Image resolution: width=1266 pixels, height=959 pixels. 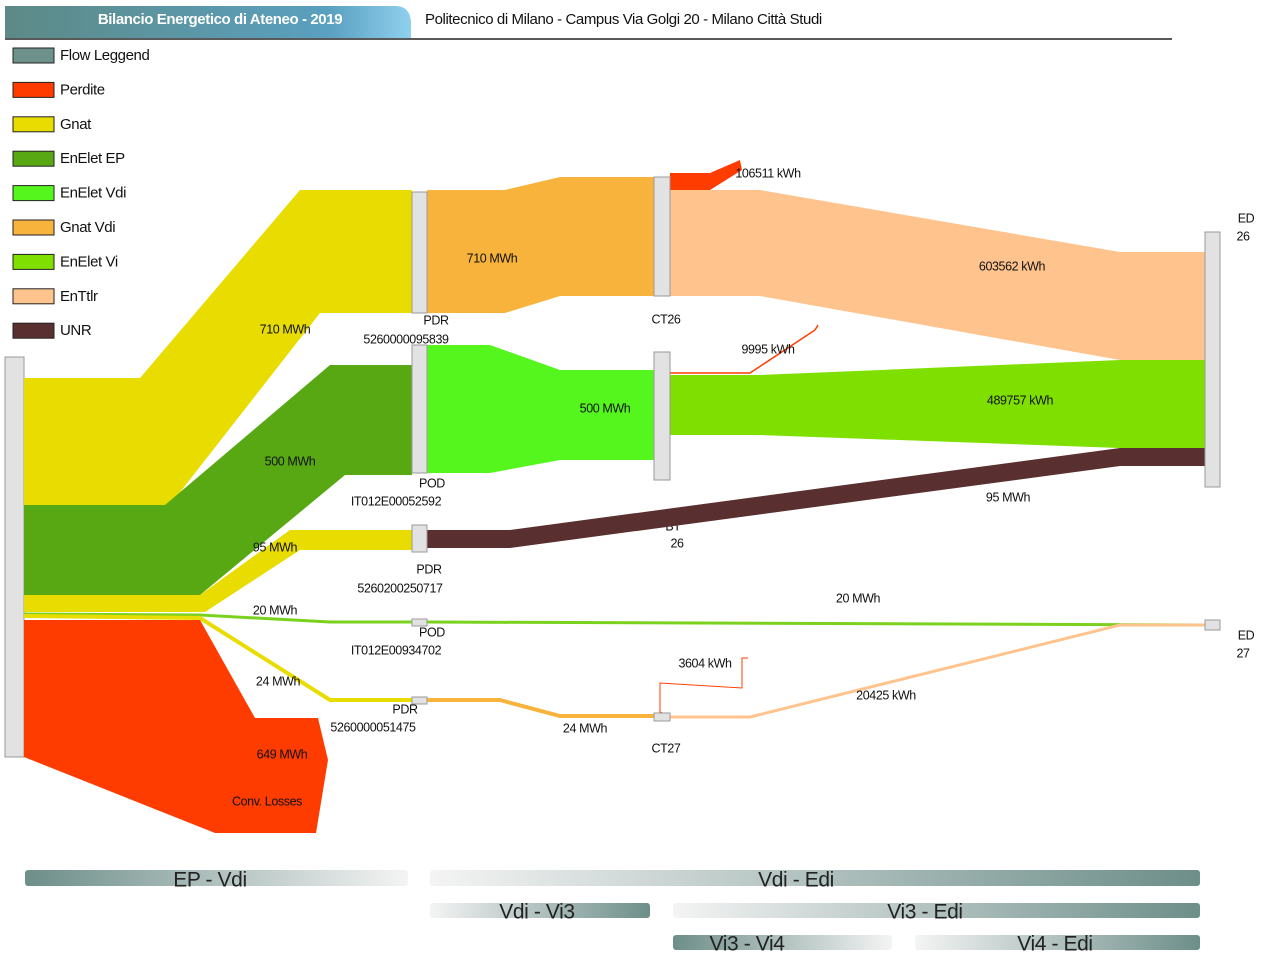 What do you see at coordinates (937, 404) in the screenshot?
I see `flow-enelet-vi` at bounding box center [937, 404].